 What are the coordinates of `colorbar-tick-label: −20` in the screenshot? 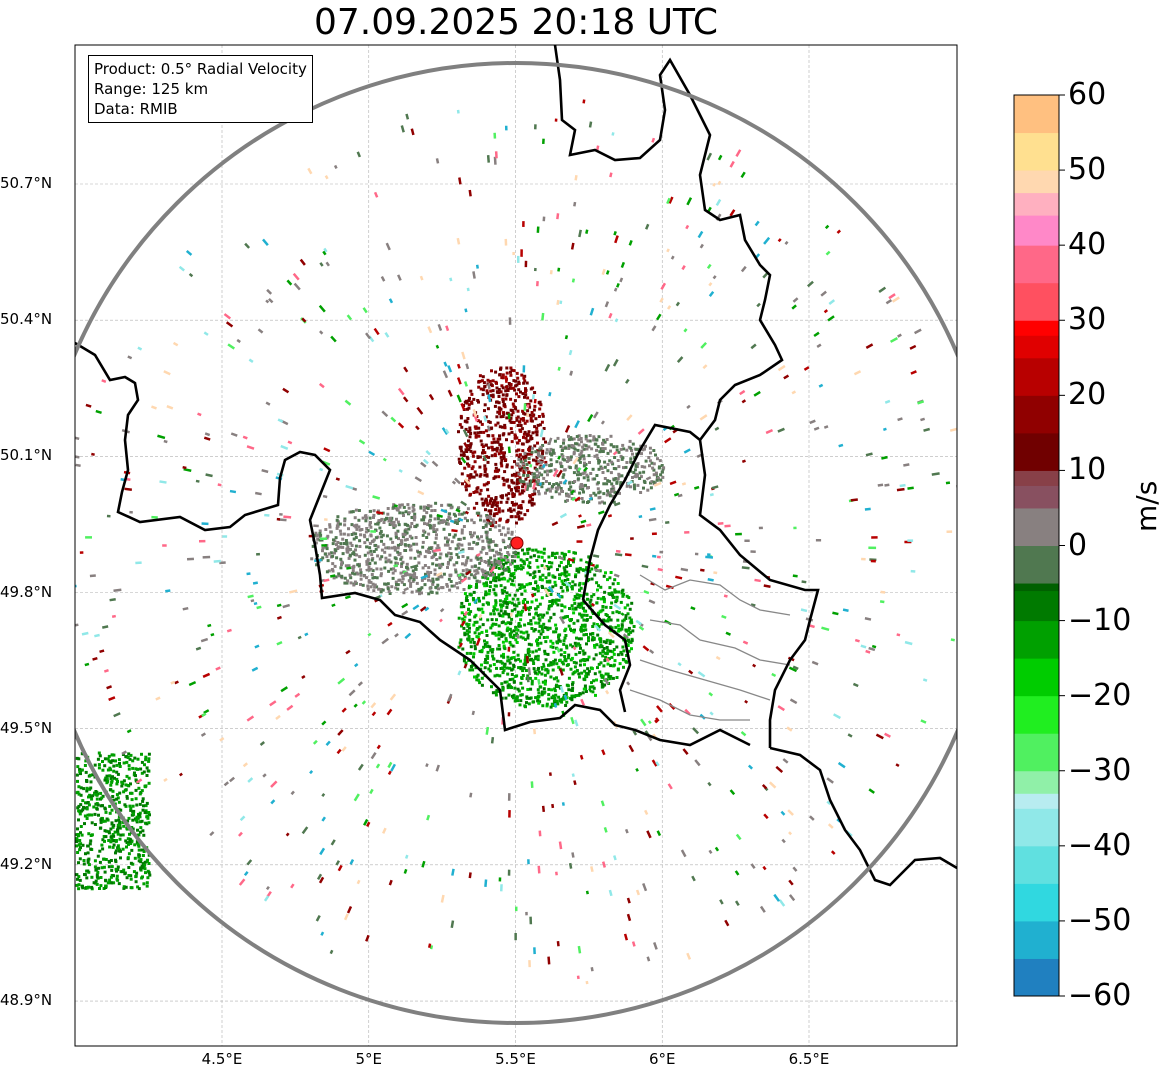 It's located at (1100, 695).